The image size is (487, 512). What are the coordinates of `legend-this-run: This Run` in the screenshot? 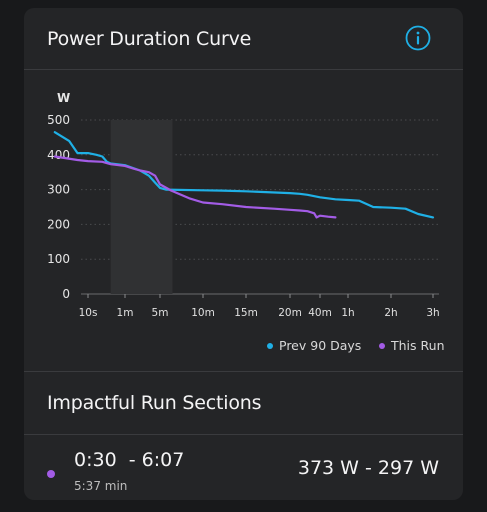 It's located at (412, 345).